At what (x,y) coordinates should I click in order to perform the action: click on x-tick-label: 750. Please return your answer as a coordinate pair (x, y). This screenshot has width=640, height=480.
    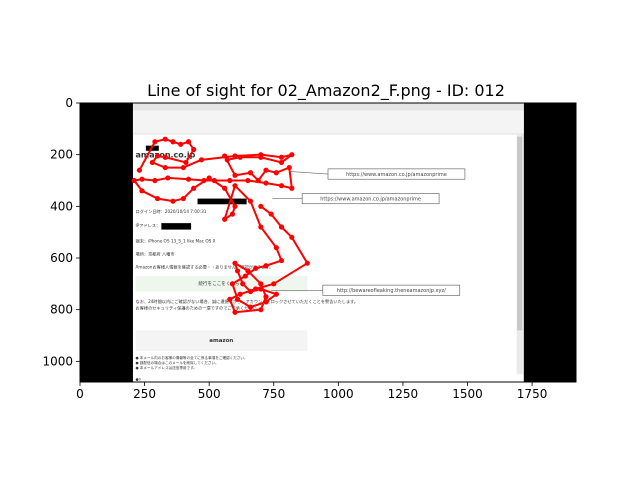
    Looking at the image, I should click on (273, 394).